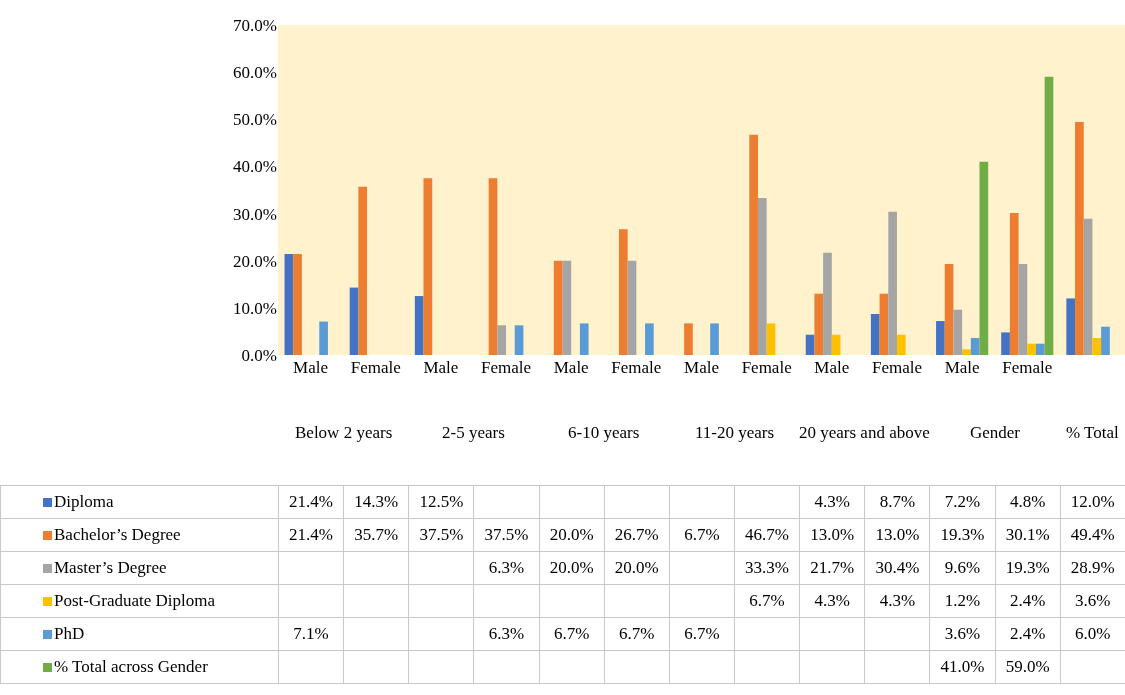 This screenshot has height=695, width=1125. What do you see at coordinates (311, 535) in the screenshot?
I see `data-label: 21.4%` at bounding box center [311, 535].